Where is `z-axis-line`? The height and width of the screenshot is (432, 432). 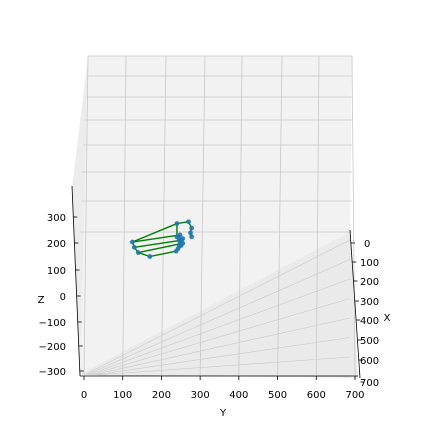
z-axis-line is located at coordinates (76, 281).